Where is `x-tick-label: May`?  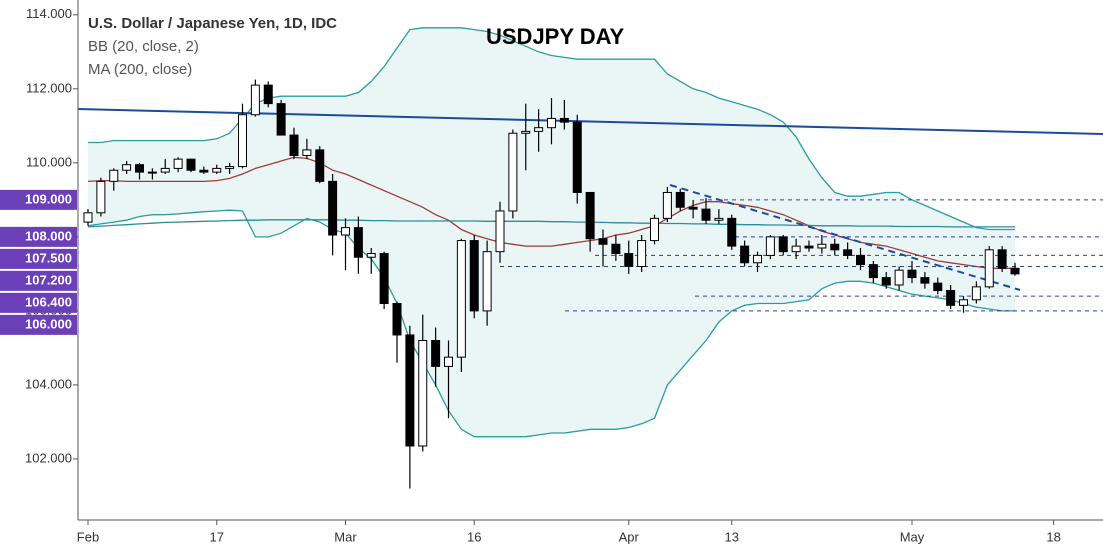
x-tick-label: May is located at coordinates (912, 536).